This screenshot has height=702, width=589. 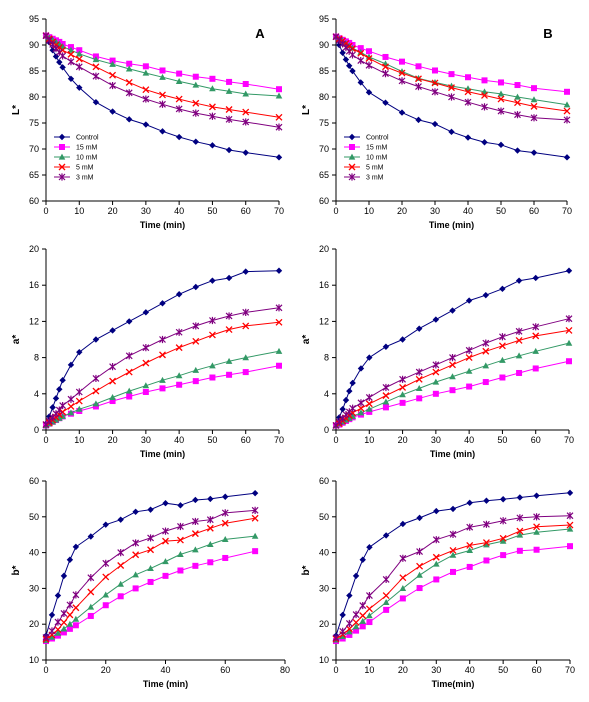 I want to click on series-15-mm, so click(x=452, y=393).